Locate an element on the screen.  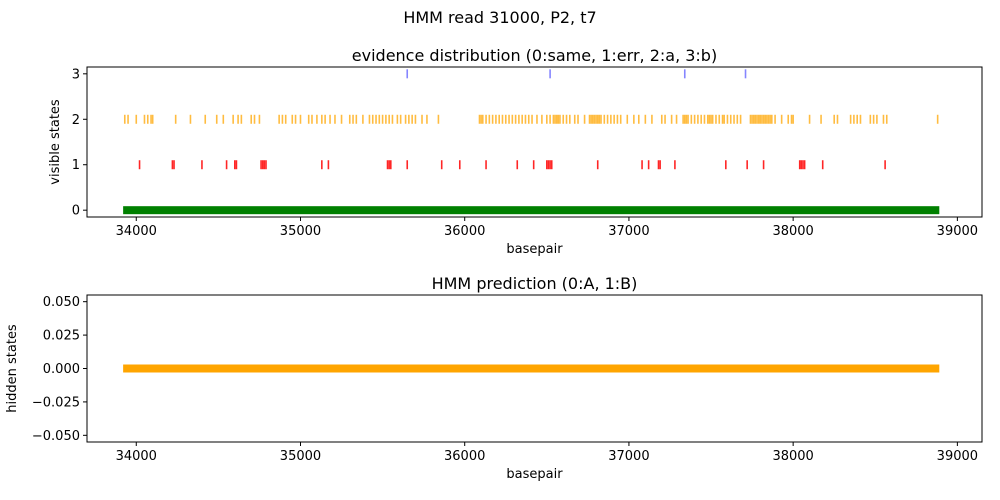
y-tick-label-0-0: 0 is located at coordinates (76, 211).